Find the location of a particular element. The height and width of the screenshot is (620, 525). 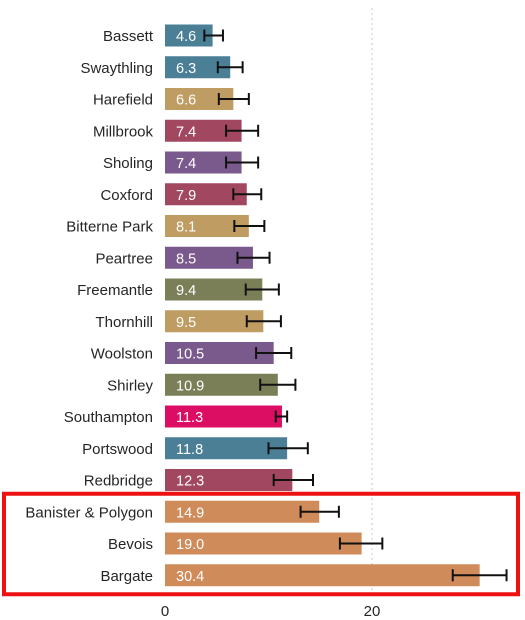

category-label: Woolston is located at coordinates (122, 354).